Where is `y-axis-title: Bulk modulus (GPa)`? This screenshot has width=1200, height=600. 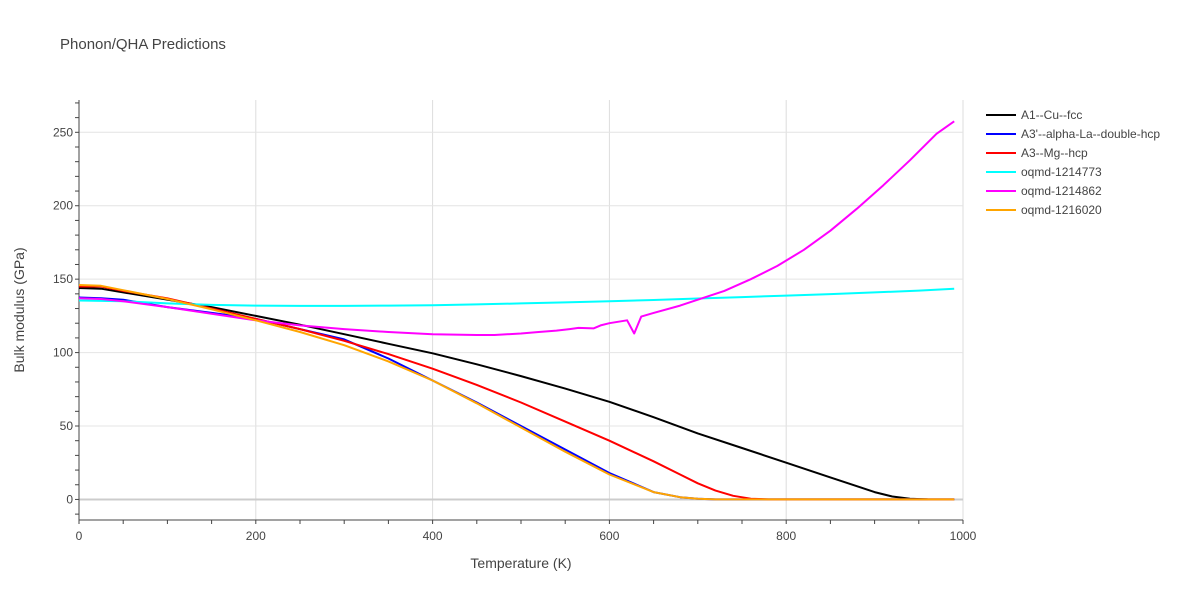
y-axis-title: Bulk modulus (GPa) is located at coordinates (19, 309).